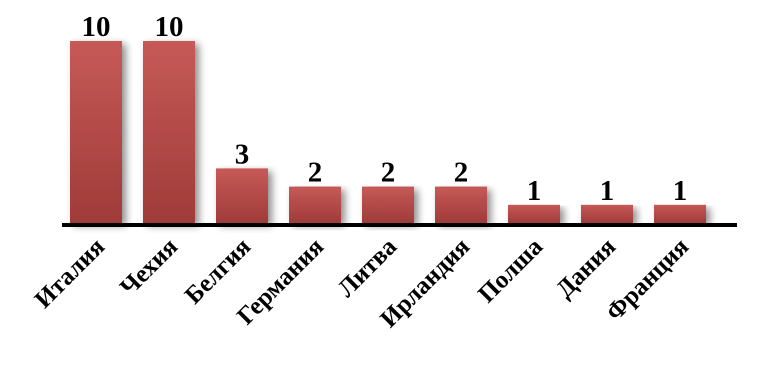 The image size is (776, 367). What do you see at coordinates (149, 267) in the screenshot?
I see `category-label: Чехия` at bounding box center [149, 267].